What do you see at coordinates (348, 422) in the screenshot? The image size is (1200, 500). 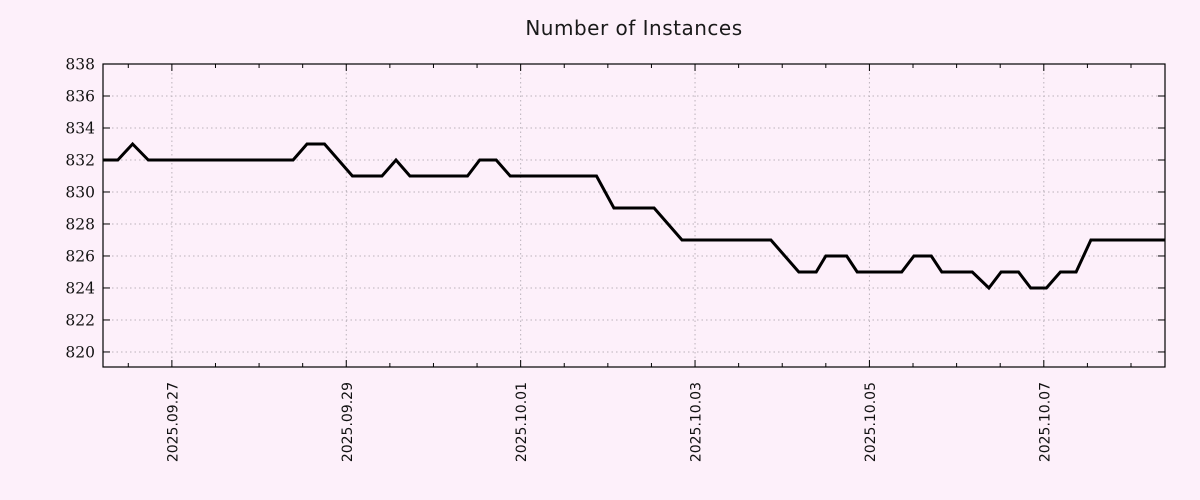 I see `x-tick-label: 2025.09.29` at bounding box center [348, 422].